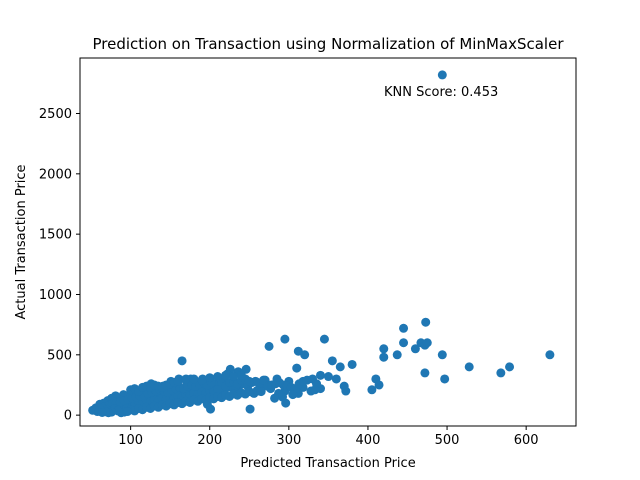  Describe the element at coordinates (447, 440) in the screenshot. I see `x-tick-label-4: 500` at that location.